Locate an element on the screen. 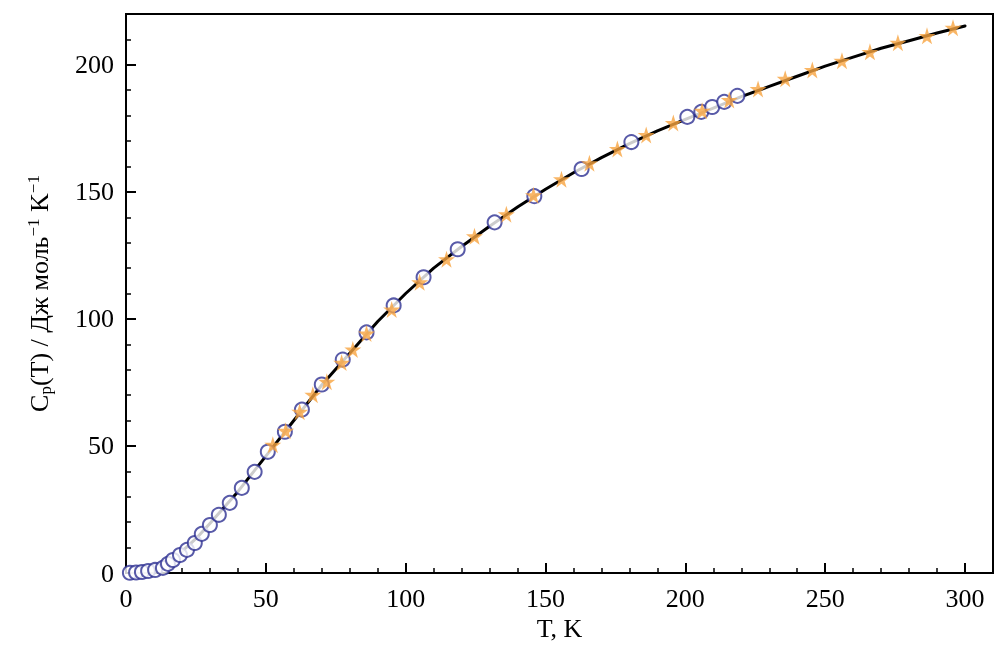 Image resolution: width=1008 pixels, height=672 pixels. y-tick-label: 150 is located at coordinates (94, 192).